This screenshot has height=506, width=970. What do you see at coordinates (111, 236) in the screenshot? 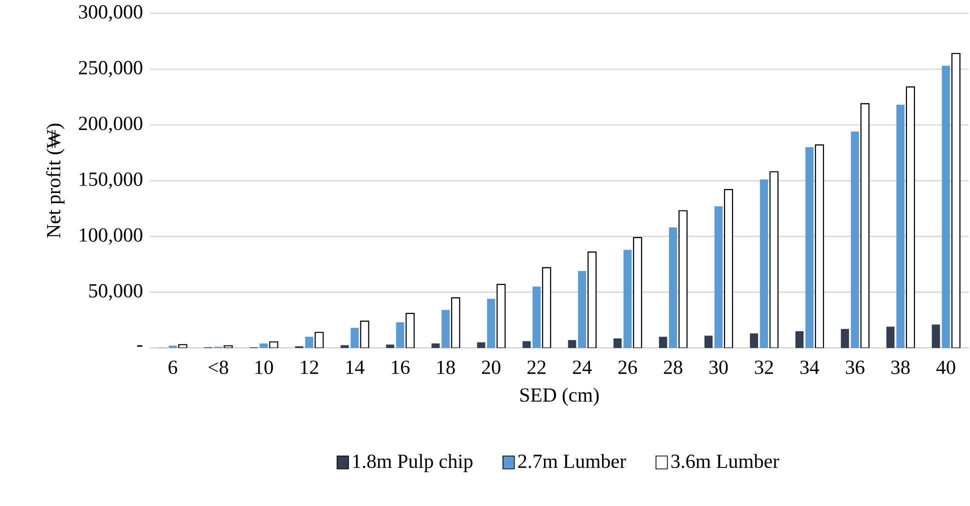
I see `y-tick-label: 100,000` at bounding box center [111, 236].